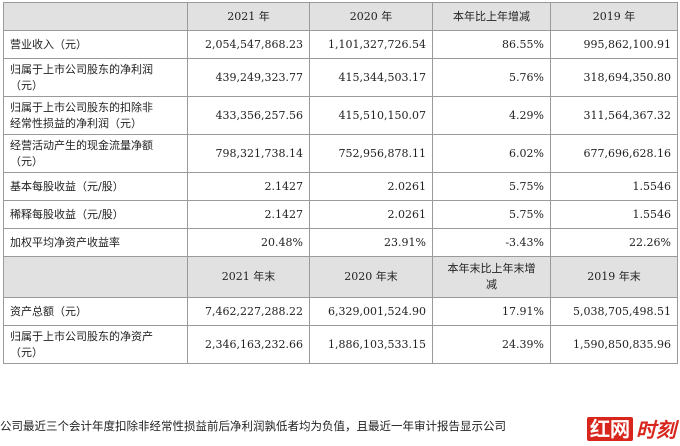  Describe the element at coordinates (491, 268) in the screenshot. I see `column-header-line: 本年末比上年末增` at that location.